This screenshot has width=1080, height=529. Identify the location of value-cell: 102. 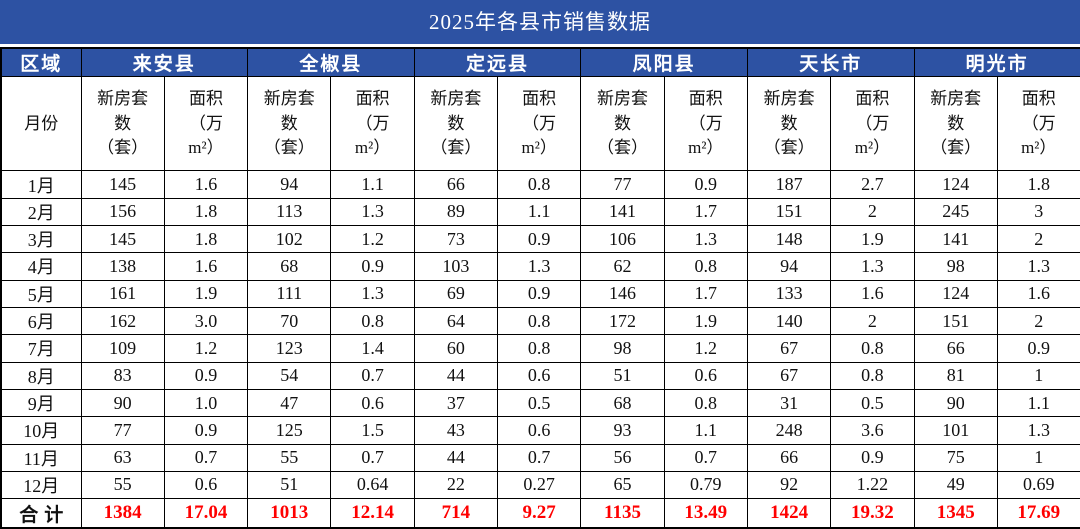
(289, 239).